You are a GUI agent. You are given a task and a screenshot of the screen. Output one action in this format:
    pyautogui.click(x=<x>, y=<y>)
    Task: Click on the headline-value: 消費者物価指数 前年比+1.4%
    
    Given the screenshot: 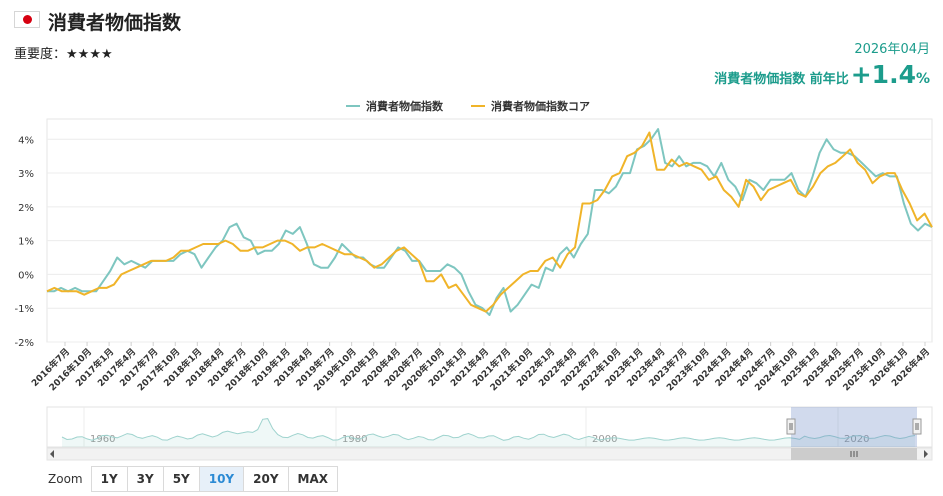 What is the action you would take?
    pyautogui.click(x=822, y=74)
    